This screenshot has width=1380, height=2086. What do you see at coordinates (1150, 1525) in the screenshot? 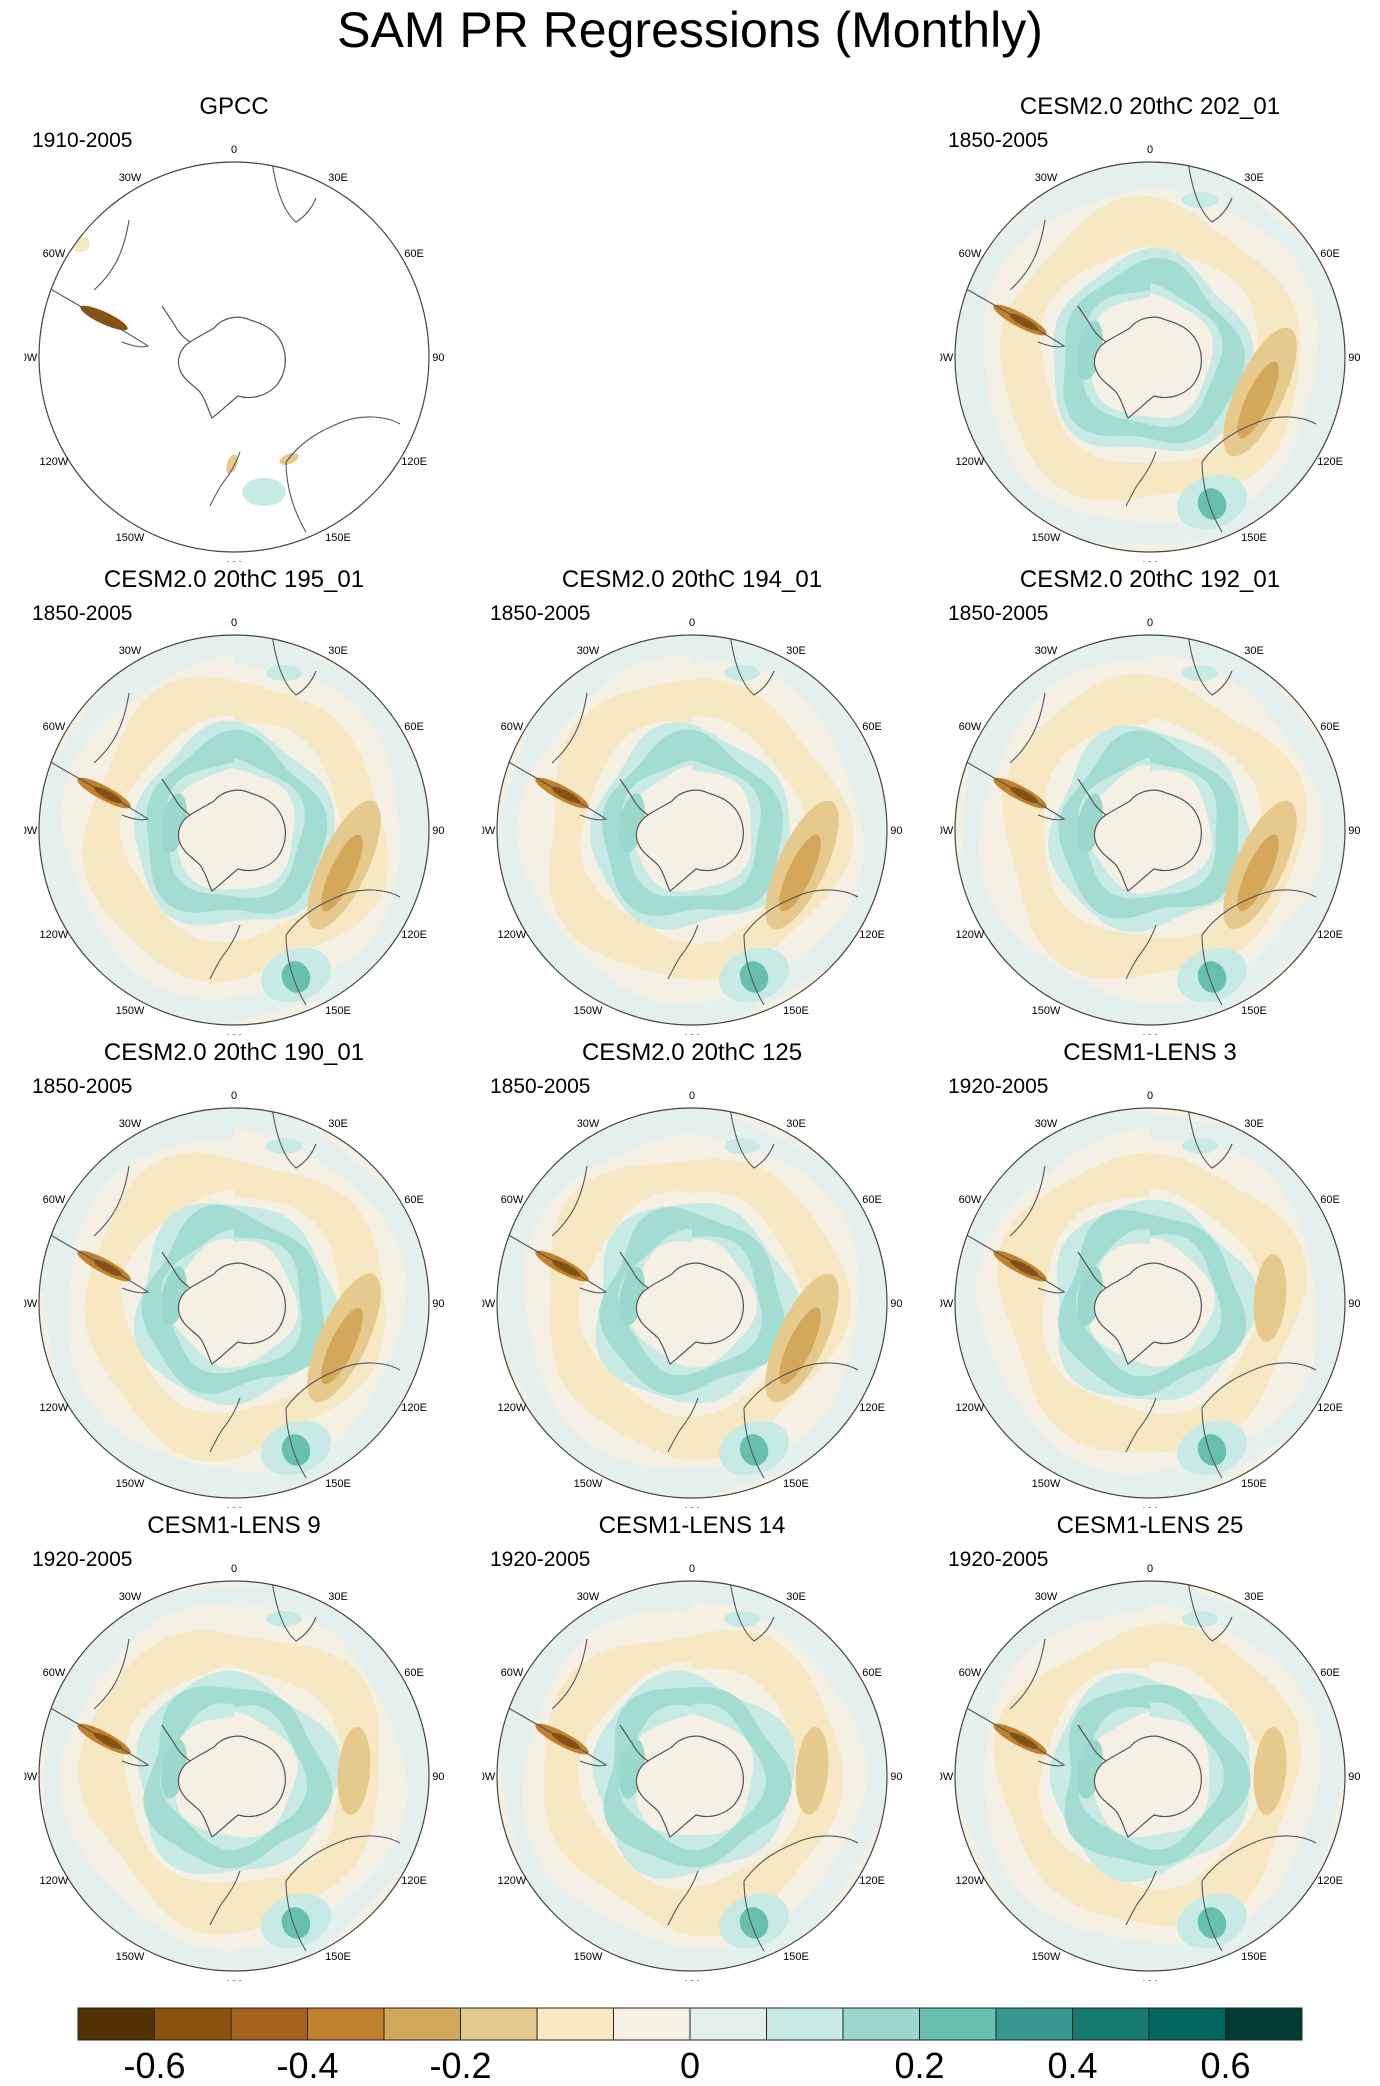
I see `panel-title: CESM1-LENS 25` at bounding box center [1150, 1525].